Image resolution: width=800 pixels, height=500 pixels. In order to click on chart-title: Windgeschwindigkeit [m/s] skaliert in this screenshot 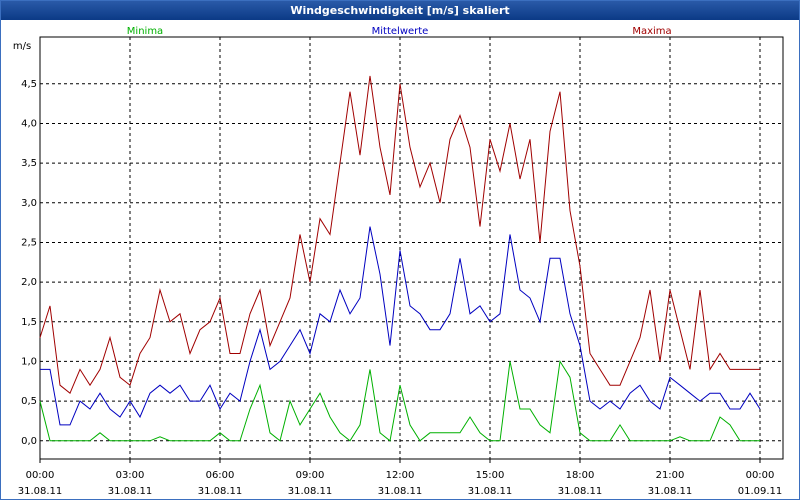, I will do `click(399, 10)`.